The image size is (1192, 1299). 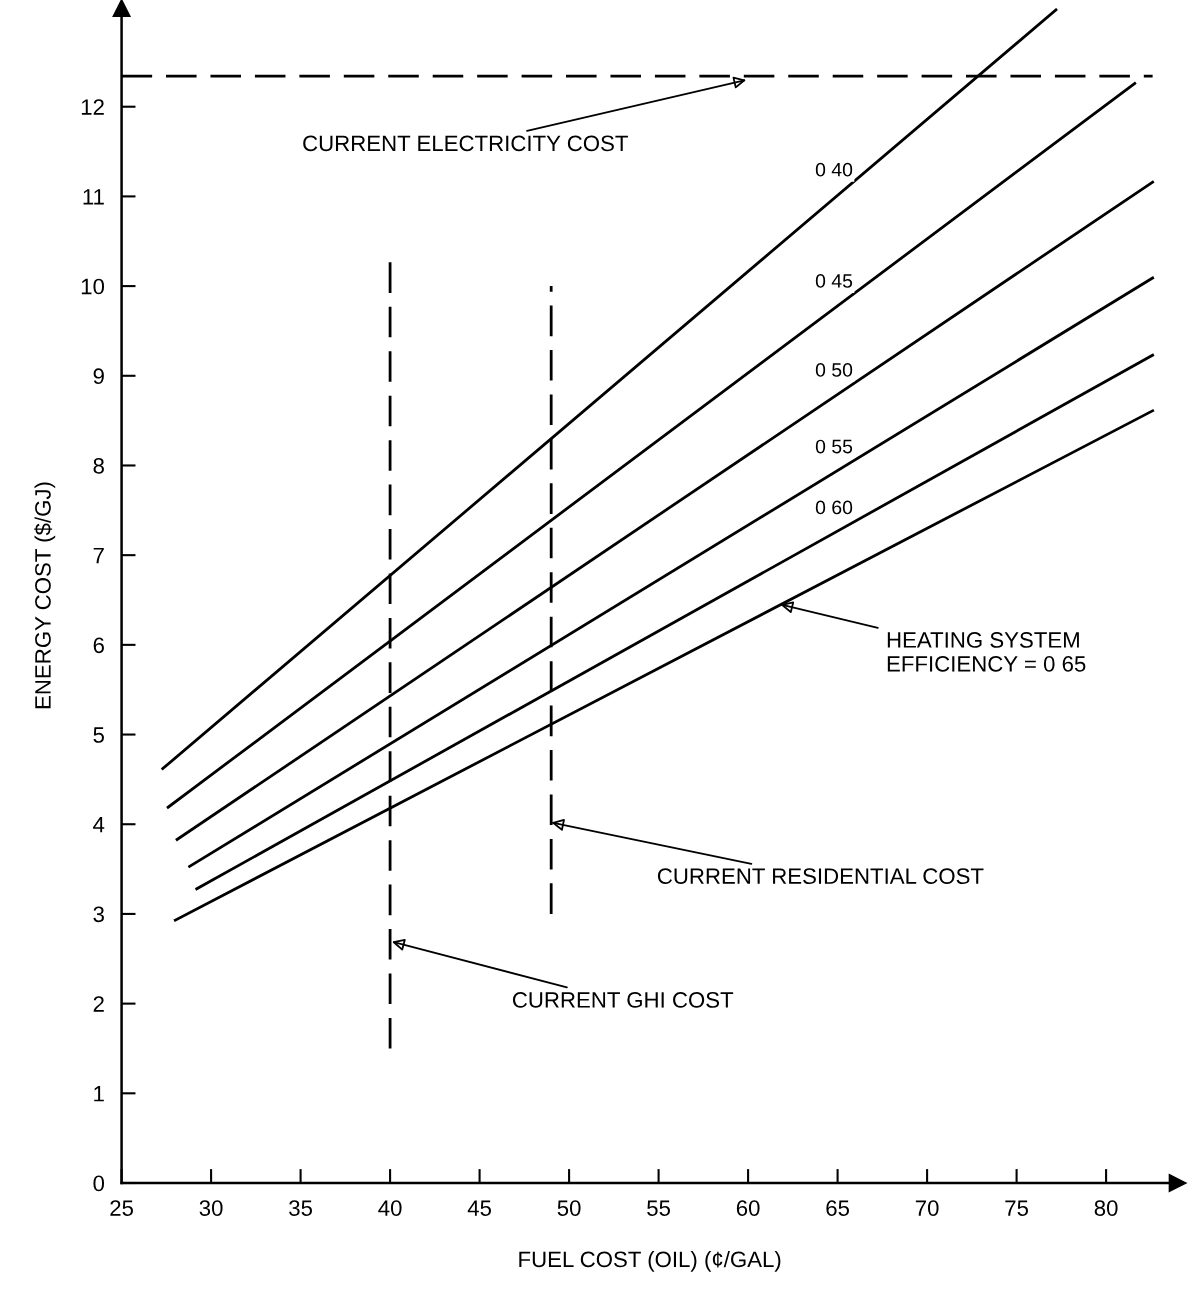 I want to click on y-tick-label: 4, so click(x=99, y=825).